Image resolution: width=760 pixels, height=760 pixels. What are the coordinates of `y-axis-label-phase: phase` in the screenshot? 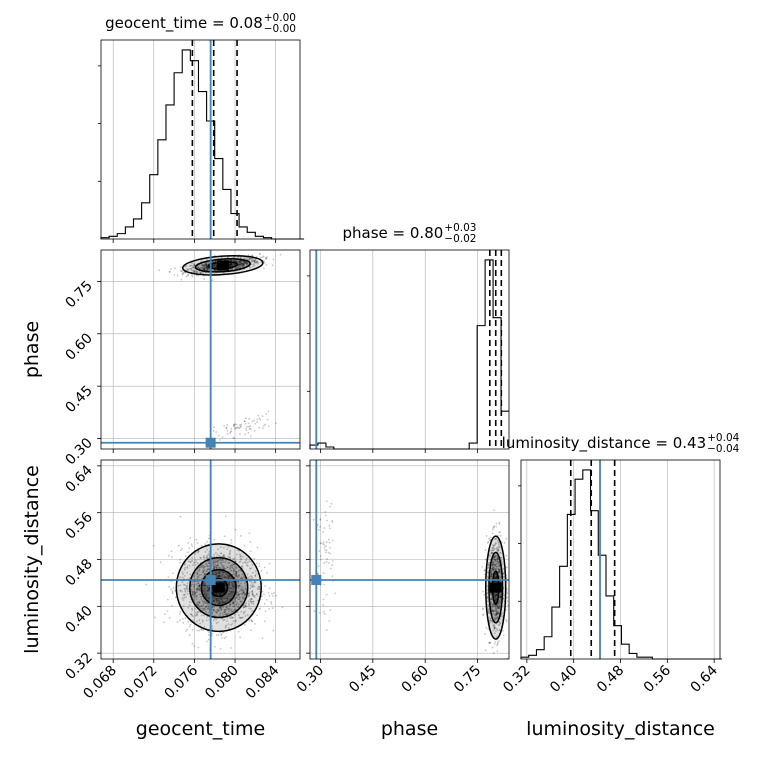 It's located at (32, 349).